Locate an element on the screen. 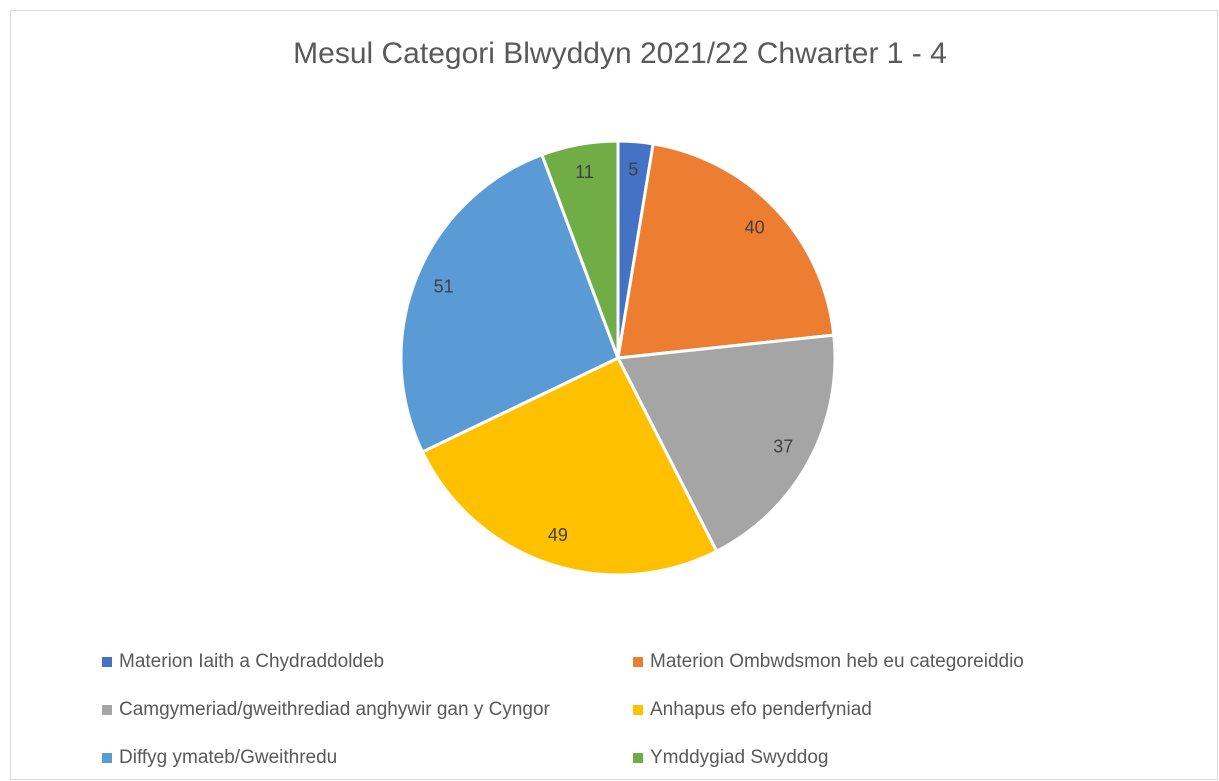 The width and height of the screenshot is (1219, 781). data-label: 49 is located at coordinates (558, 535).